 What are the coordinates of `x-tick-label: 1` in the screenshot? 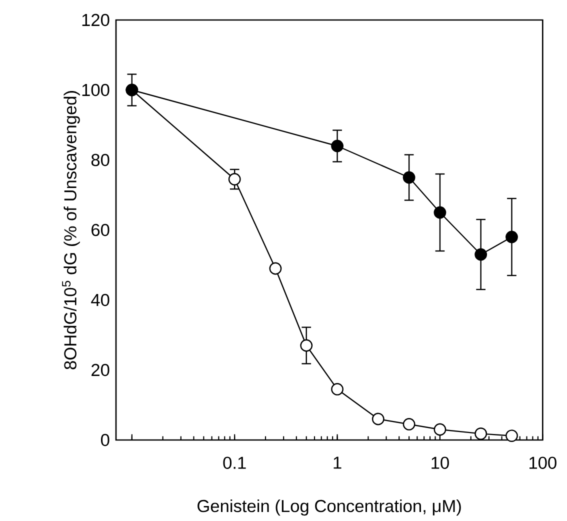 It's located at (338, 462).